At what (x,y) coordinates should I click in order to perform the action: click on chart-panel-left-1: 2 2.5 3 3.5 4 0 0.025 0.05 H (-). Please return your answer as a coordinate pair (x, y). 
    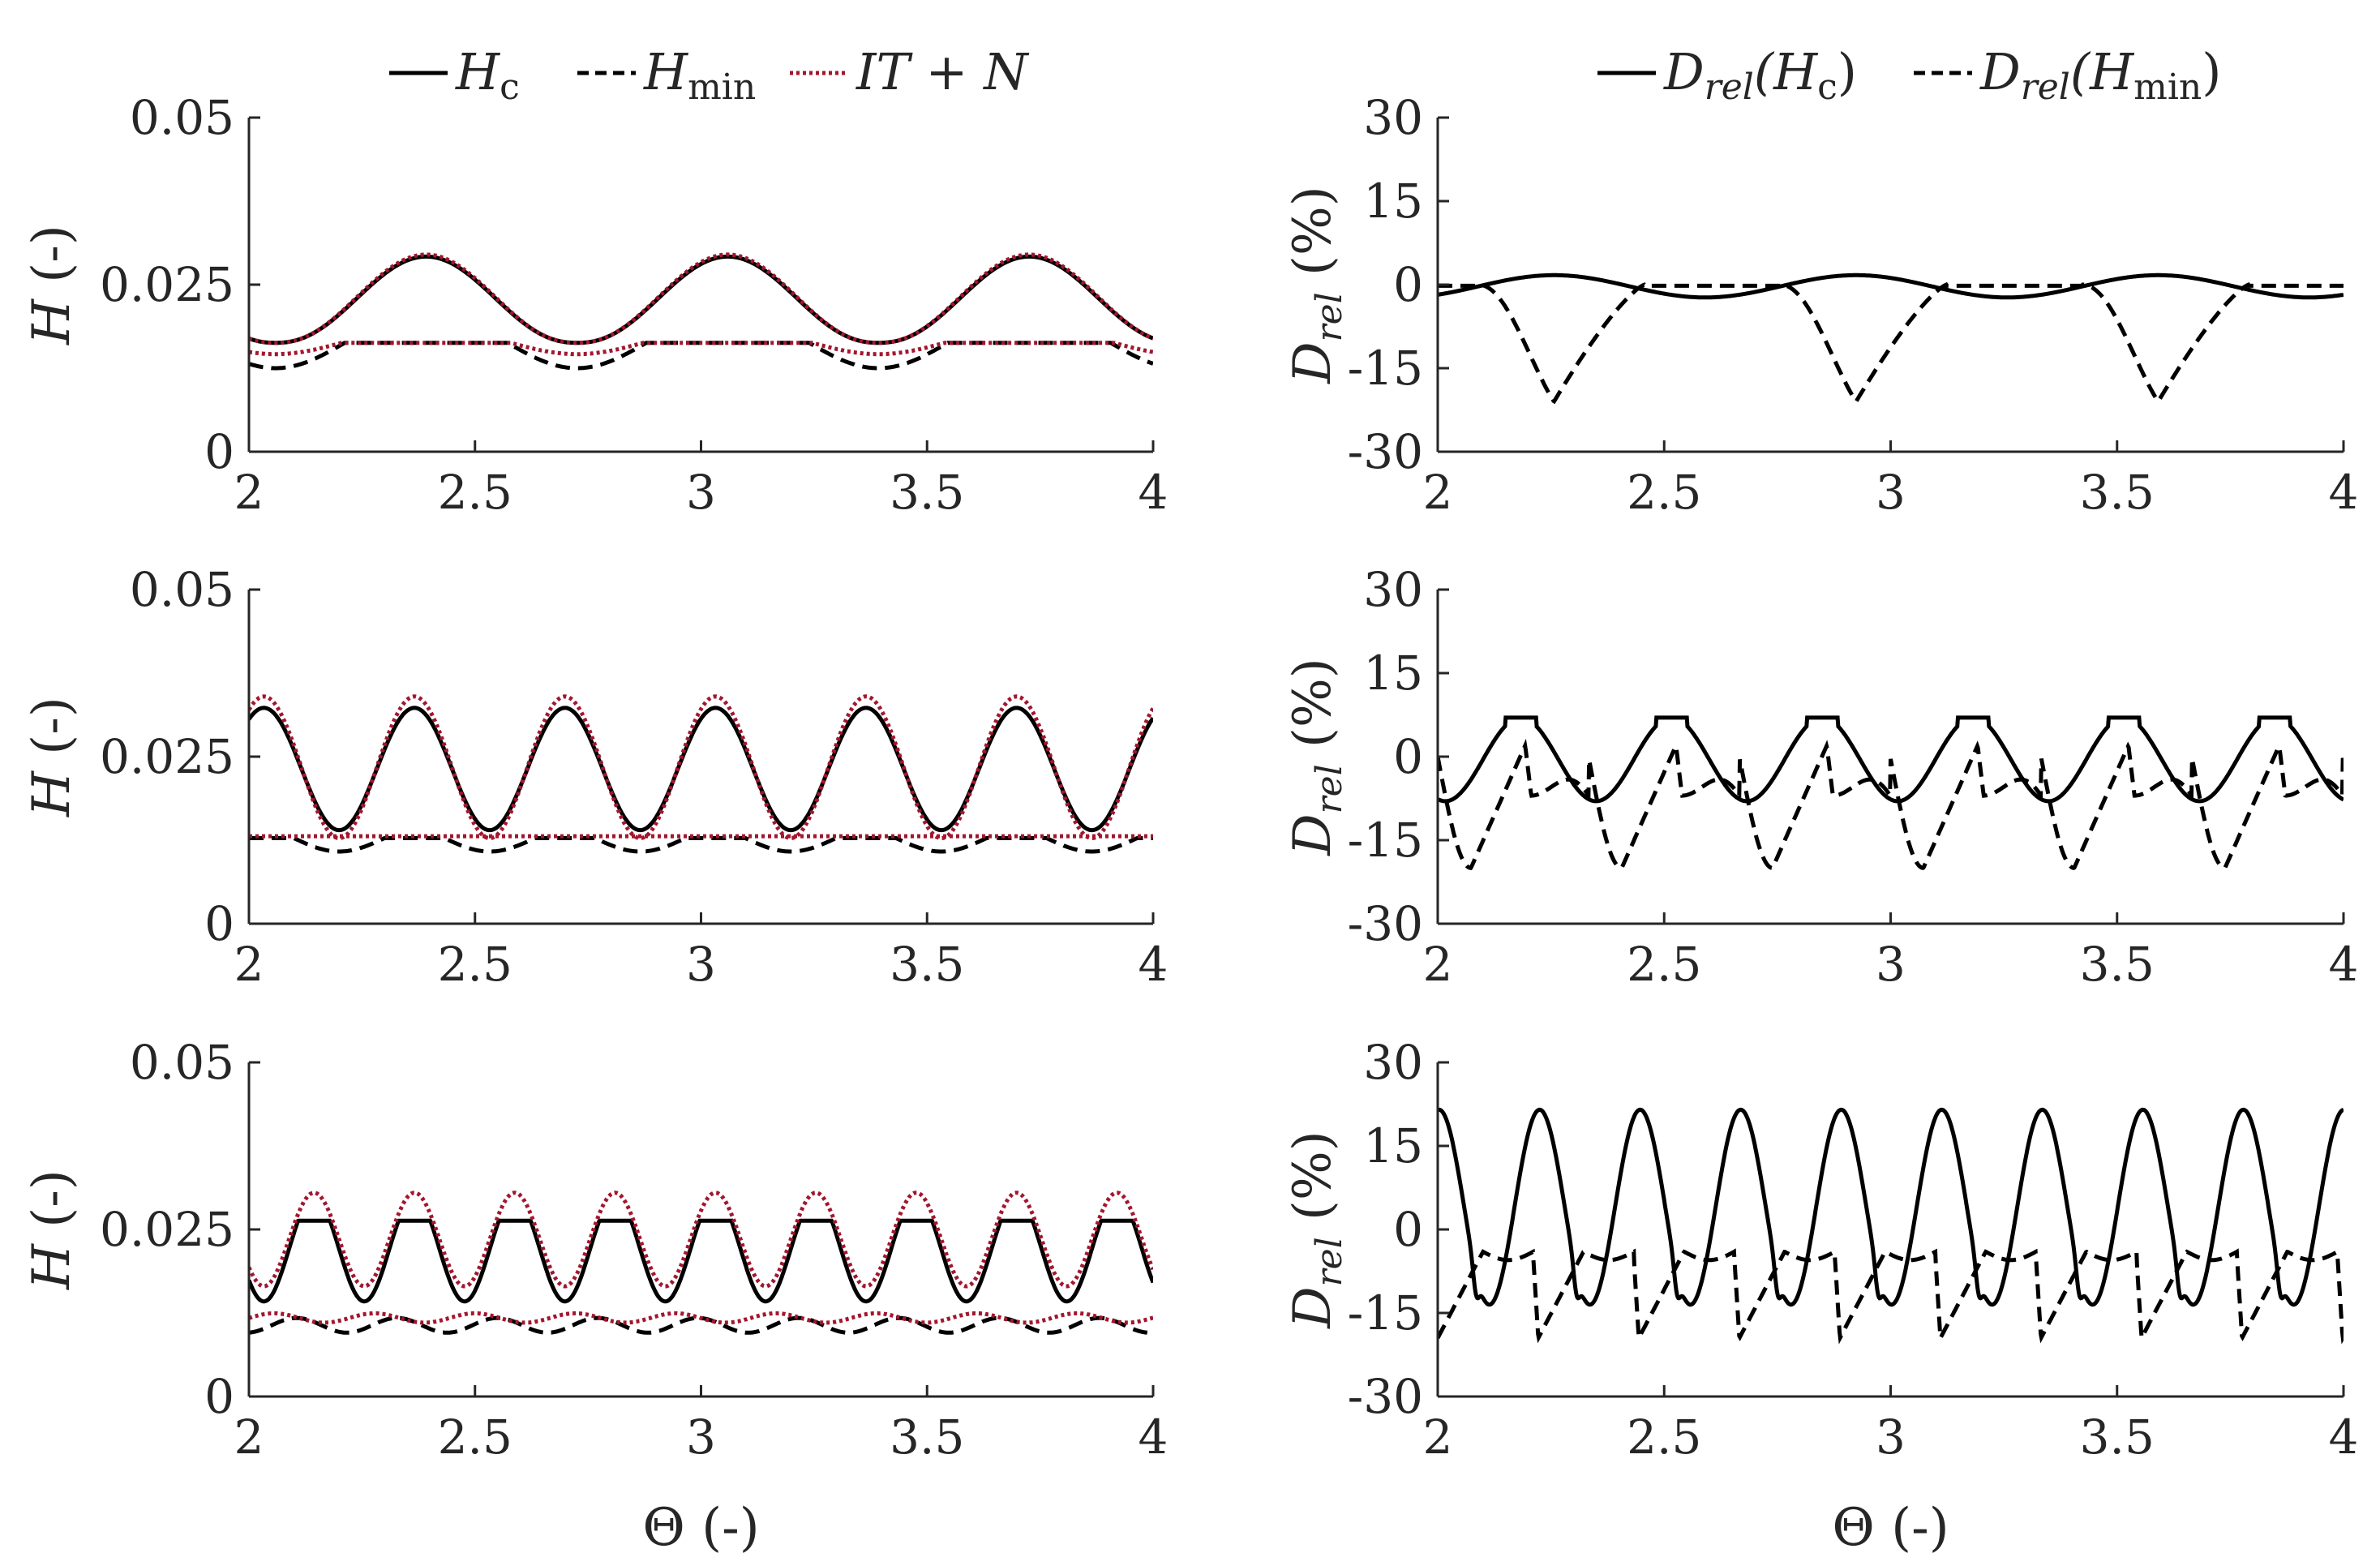
    Looking at the image, I should click on (595, 305).